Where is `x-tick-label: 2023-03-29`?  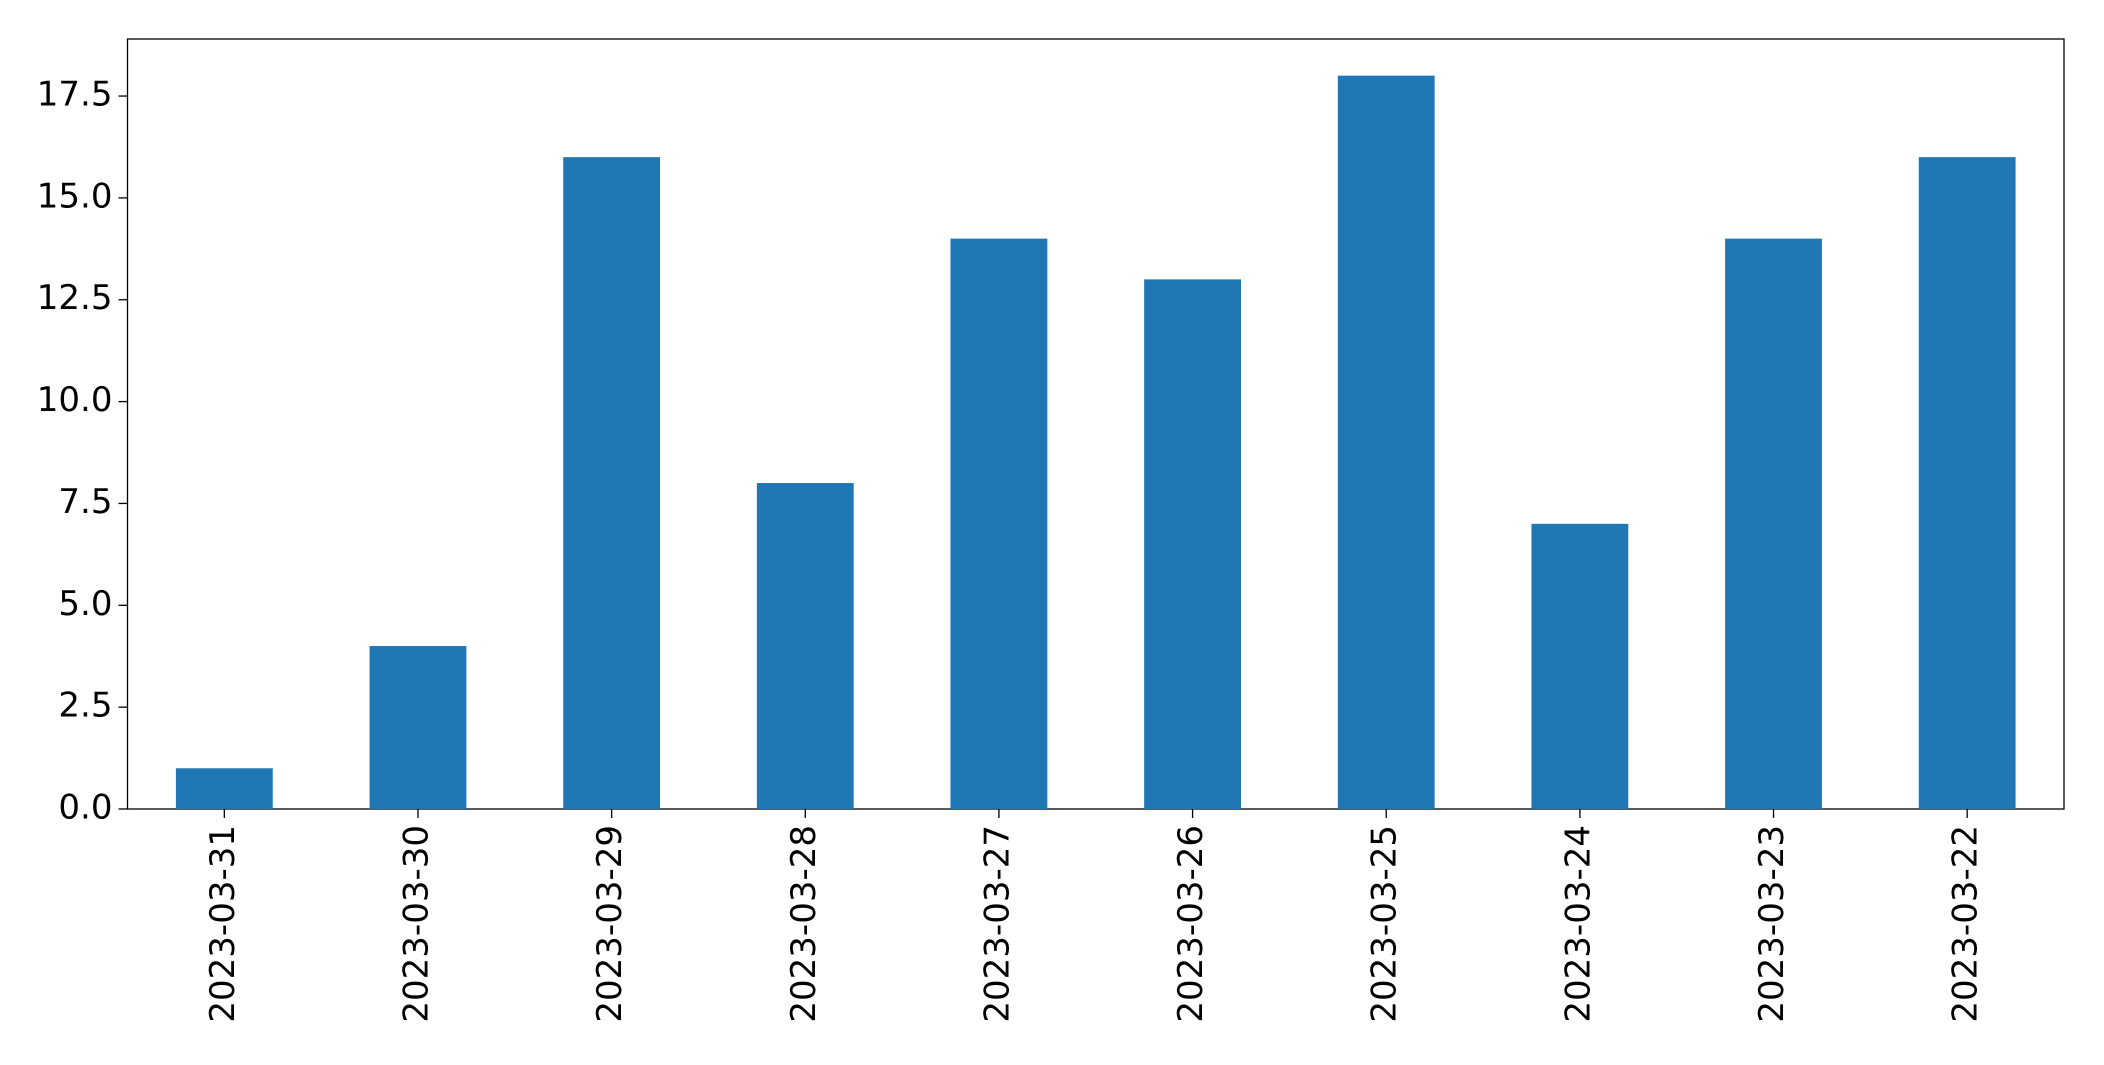
x-tick-label: 2023-03-29 is located at coordinates (610, 924).